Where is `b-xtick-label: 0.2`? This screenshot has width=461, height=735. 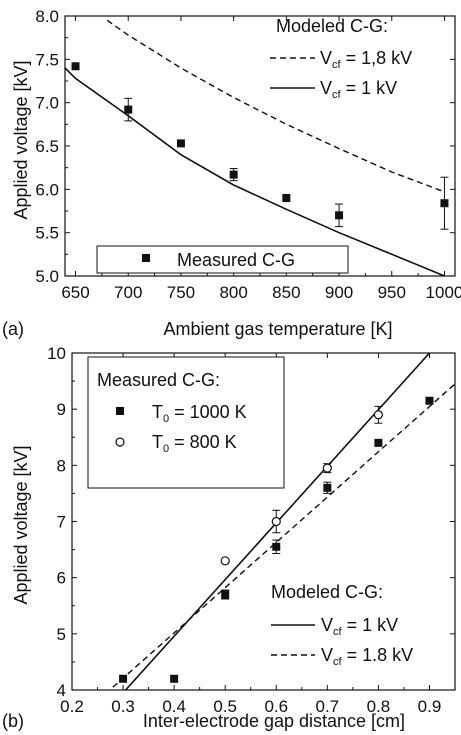 b-xtick-label: 0.2 is located at coordinates (72, 706).